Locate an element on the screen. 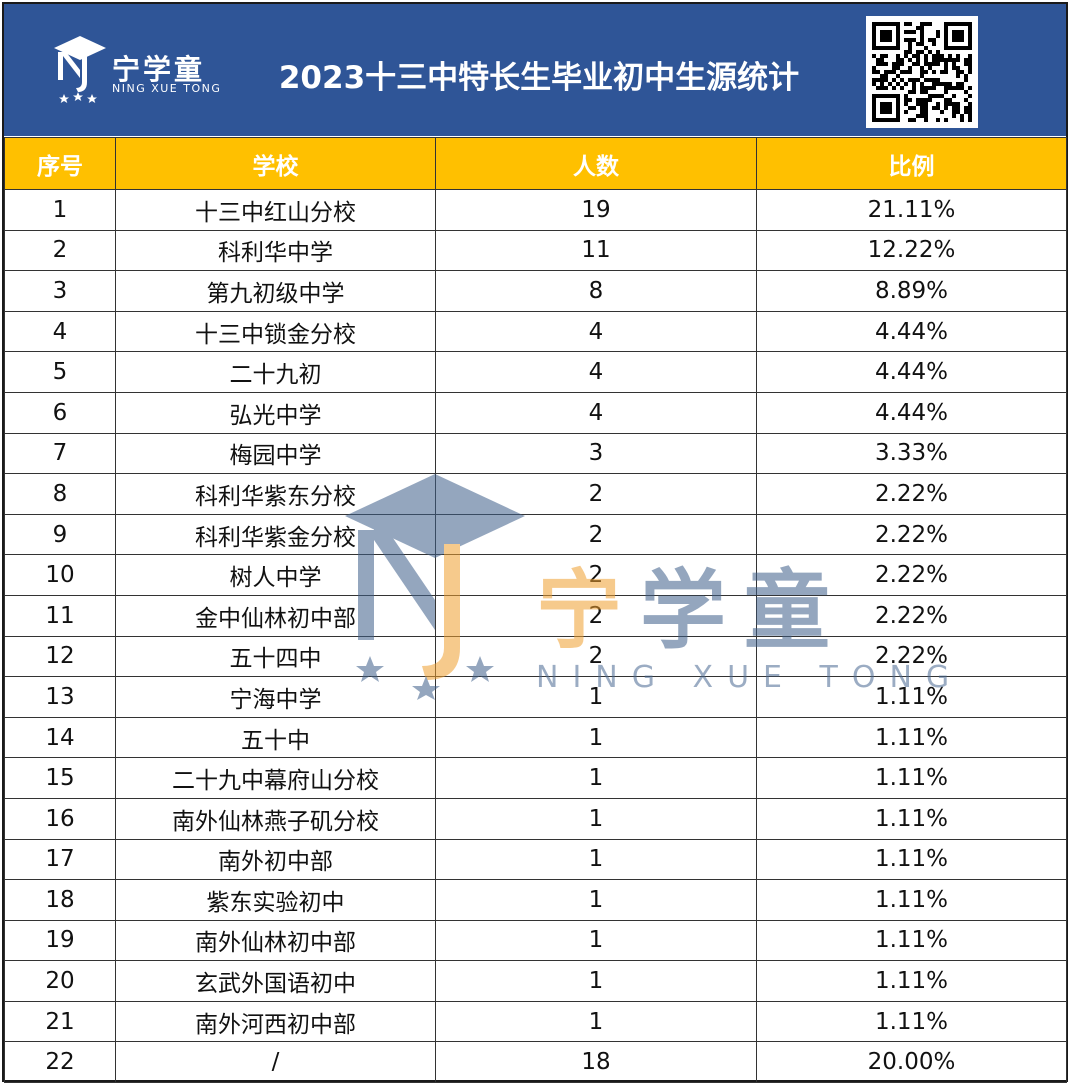  student-count: 18 is located at coordinates (596, 1062).